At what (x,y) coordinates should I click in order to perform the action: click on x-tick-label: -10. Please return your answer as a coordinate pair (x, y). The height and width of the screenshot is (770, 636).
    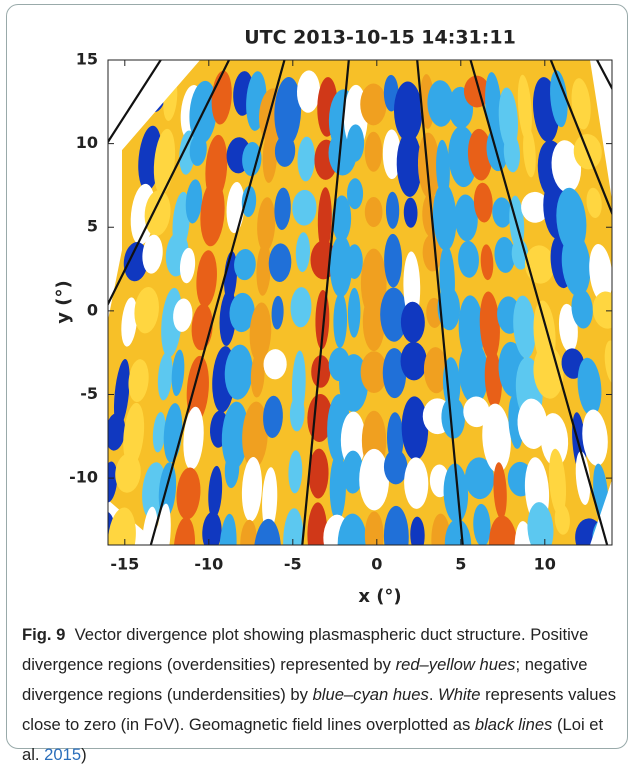
    Looking at the image, I should click on (208, 564).